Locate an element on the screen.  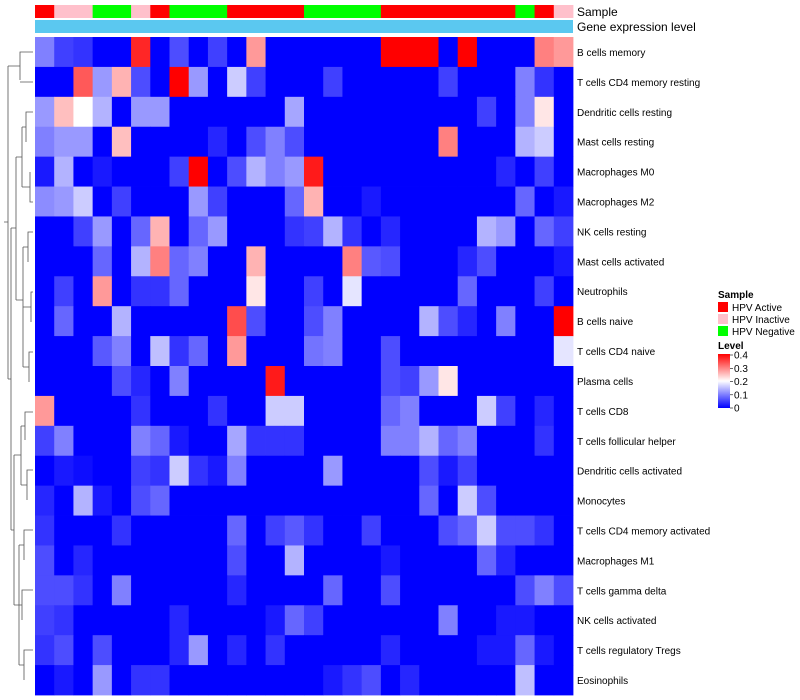
row-label: Mast cells activated is located at coordinates (620, 262).